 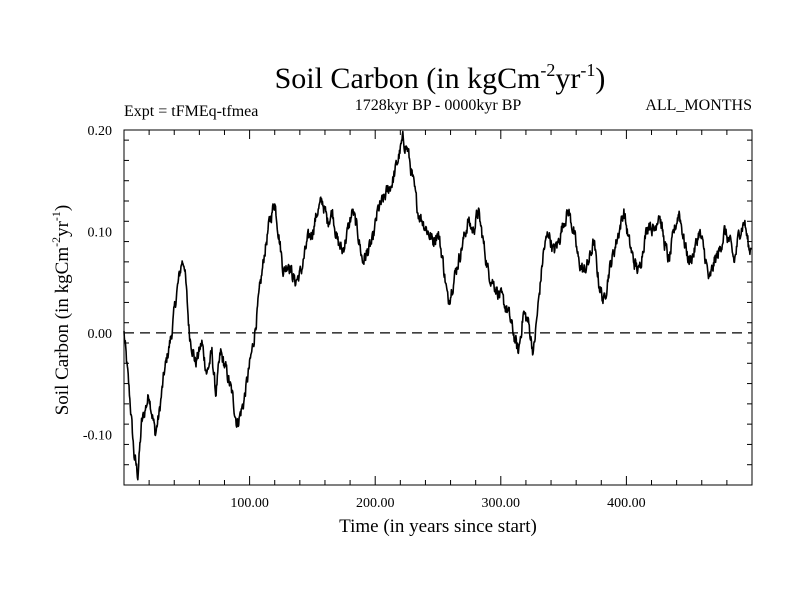 I want to click on subtitle-months: ALL_MONTHS, so click(x=698, y=105).